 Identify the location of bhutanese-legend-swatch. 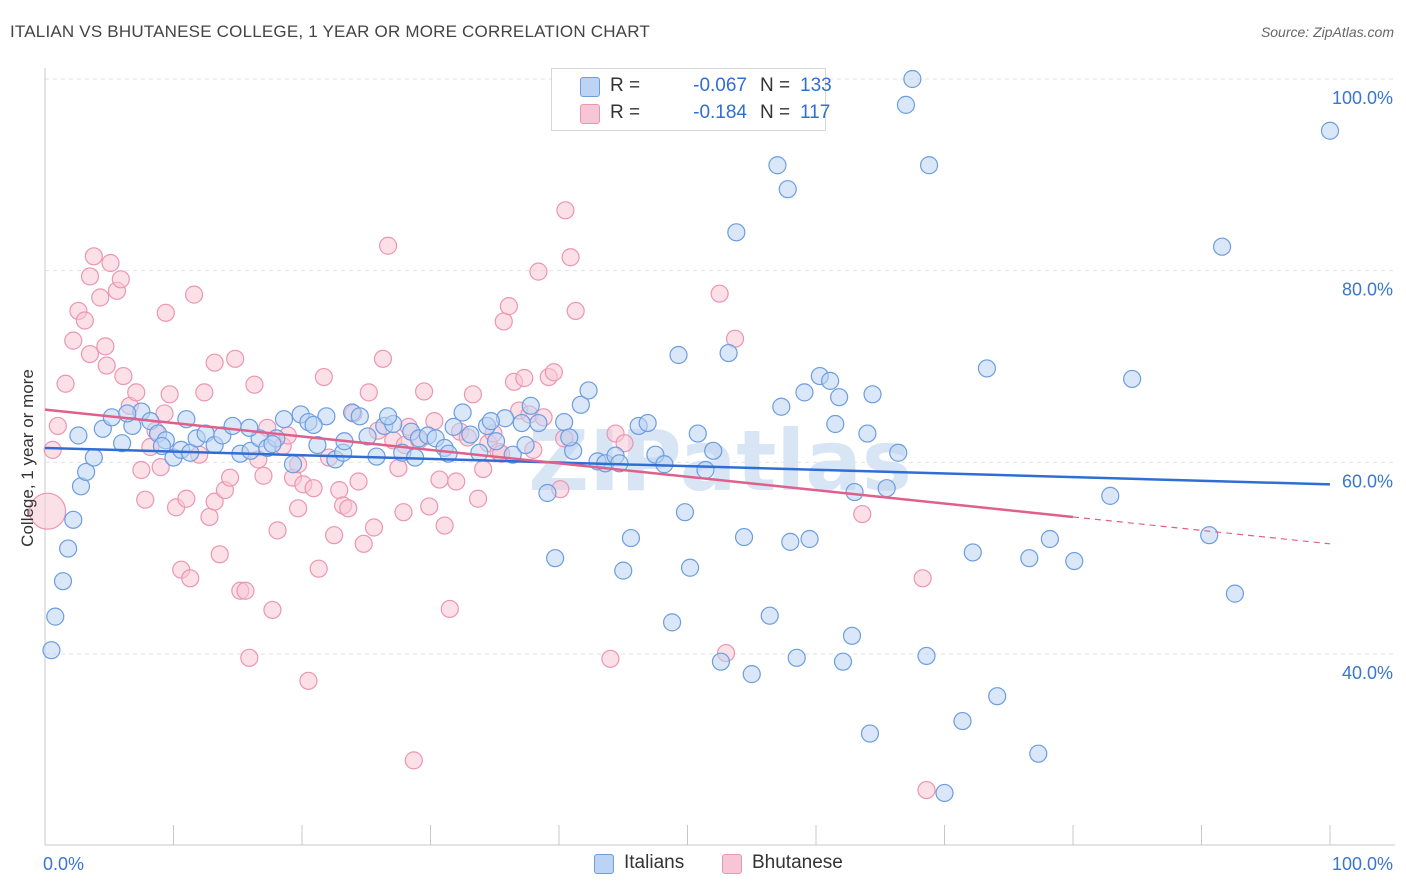
(732, 864).